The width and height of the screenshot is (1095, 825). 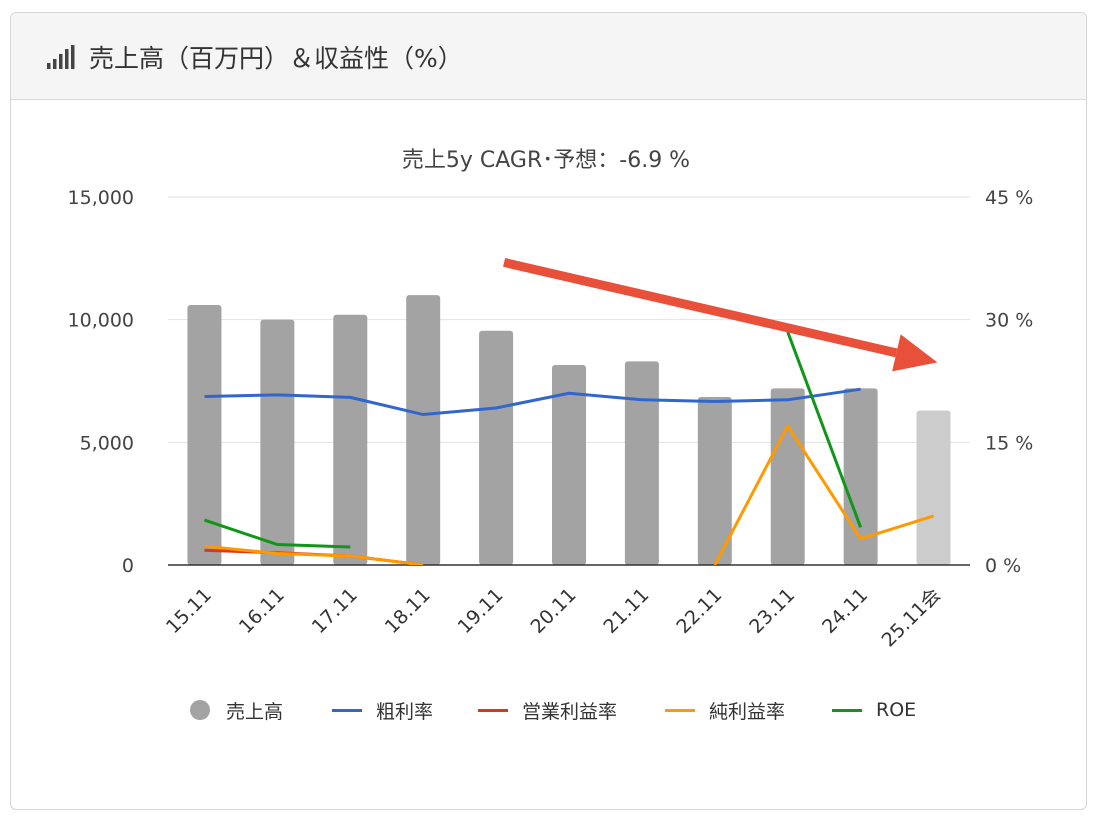 I want to click on legend-item: 粗利率, so click(x=382, y=710).